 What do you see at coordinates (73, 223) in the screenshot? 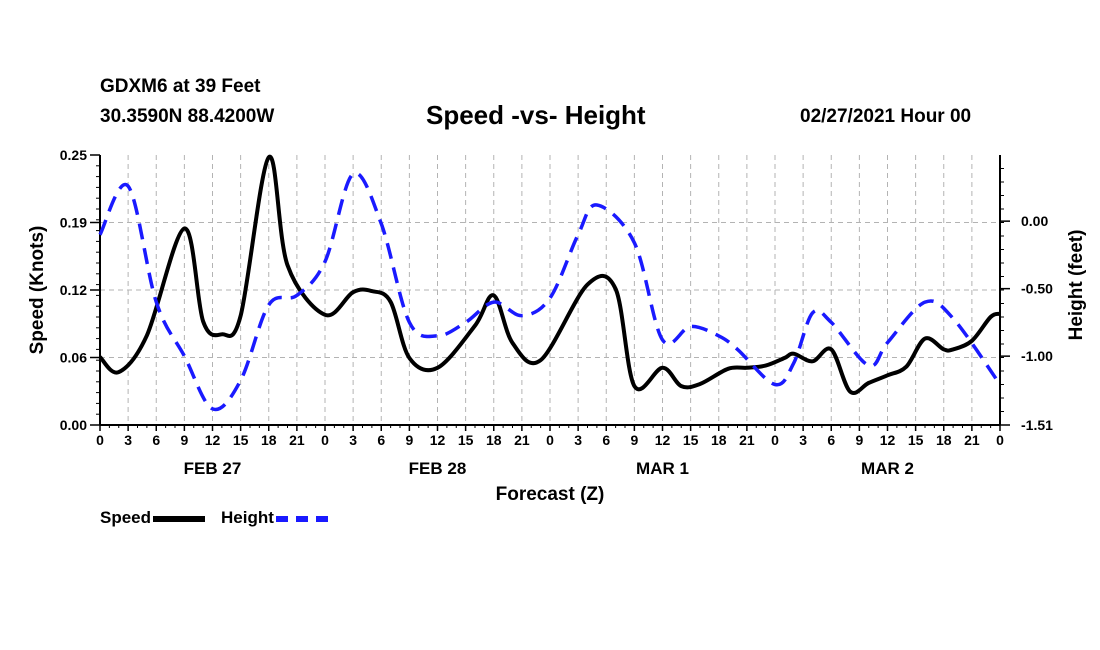
I see `left-tick-label: 0.19` at bounding box center [73, 223].